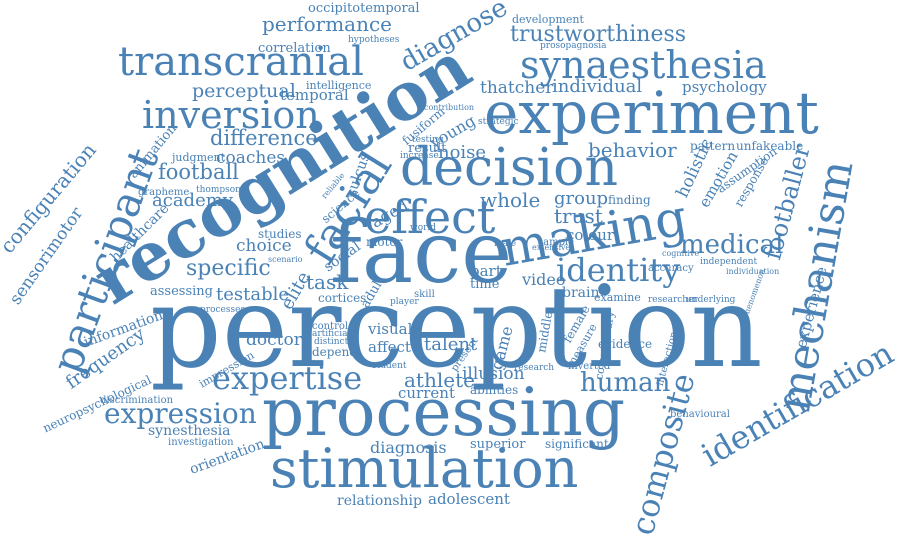 Image resolution: width=900 pixels, height=558 pixels. I want to click on word-independent: independent, so click(729, 262).